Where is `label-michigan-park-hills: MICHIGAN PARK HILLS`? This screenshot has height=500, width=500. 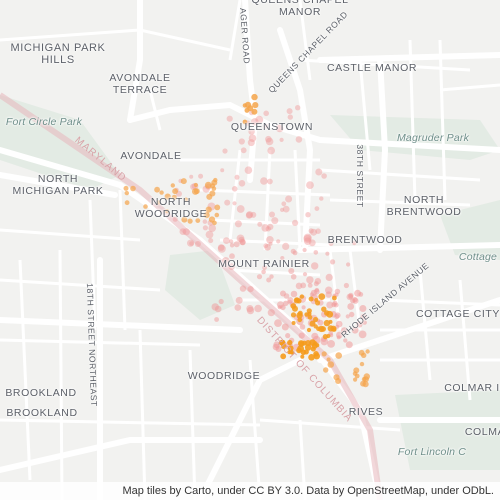 label-michigan-park-hills: MICHIGAN PARK HILLS is located at coordinates (58, 54).